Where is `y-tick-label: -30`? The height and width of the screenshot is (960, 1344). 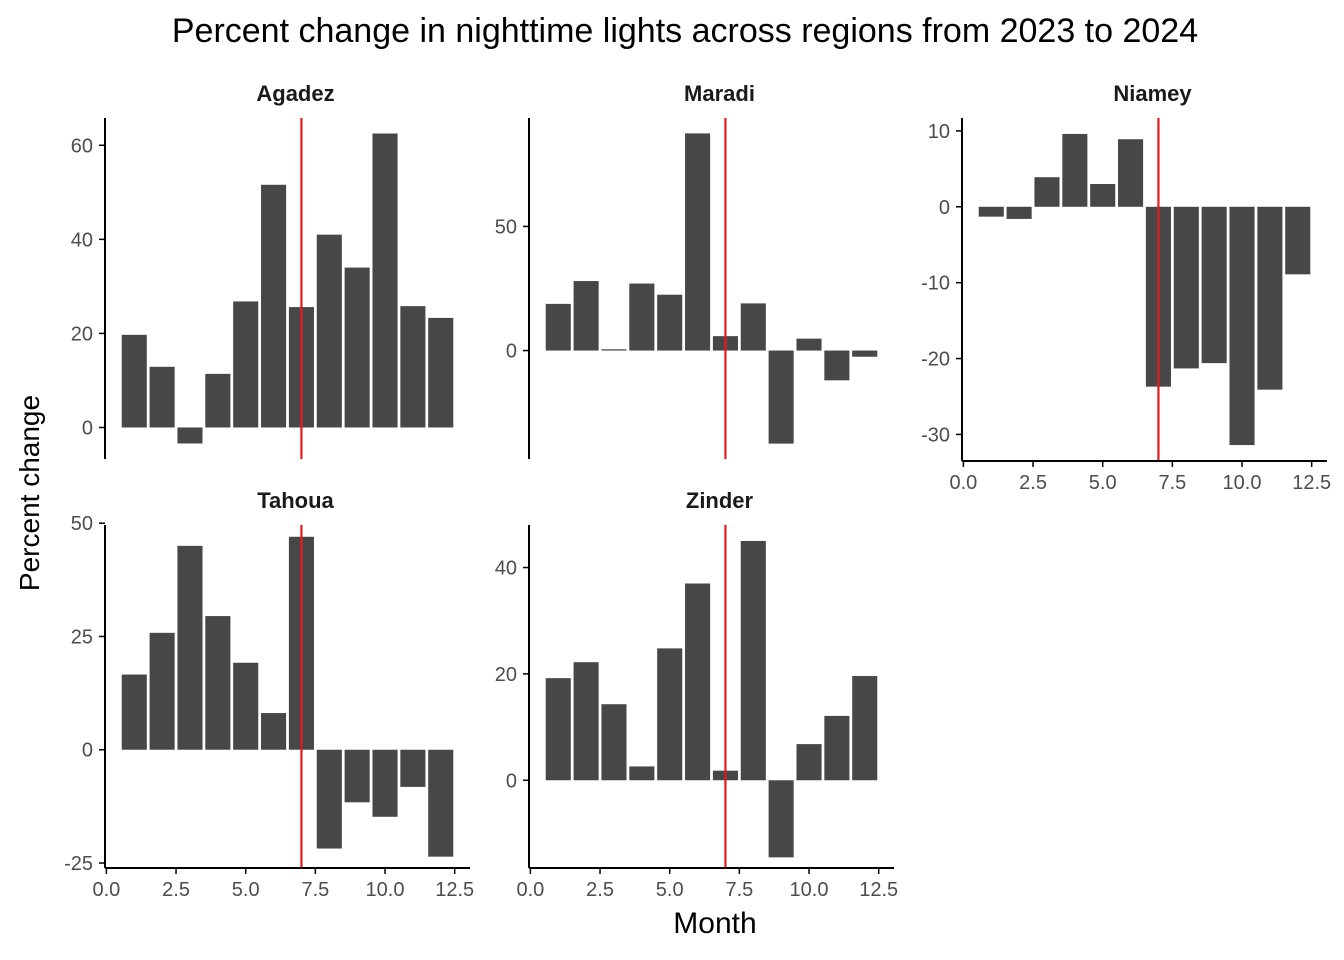
y-tick-label: -30 is located at coordinates (935, 435).